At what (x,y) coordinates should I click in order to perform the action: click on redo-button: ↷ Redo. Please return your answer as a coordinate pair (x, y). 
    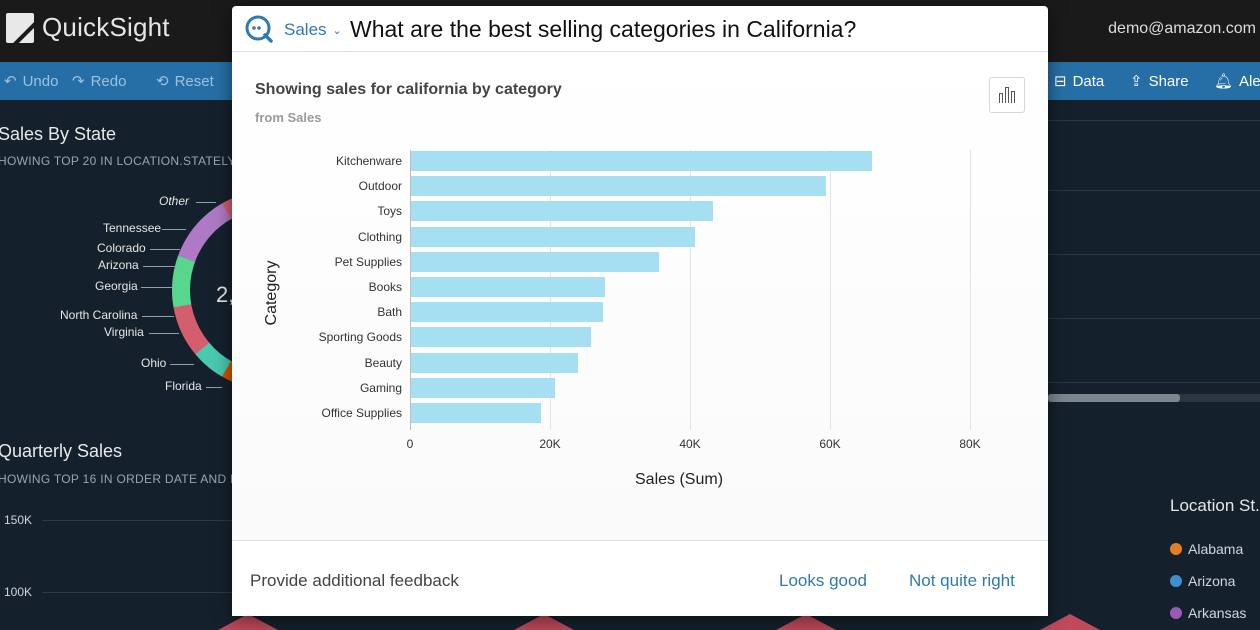
    Looking at the image, I should click on (99, 81).